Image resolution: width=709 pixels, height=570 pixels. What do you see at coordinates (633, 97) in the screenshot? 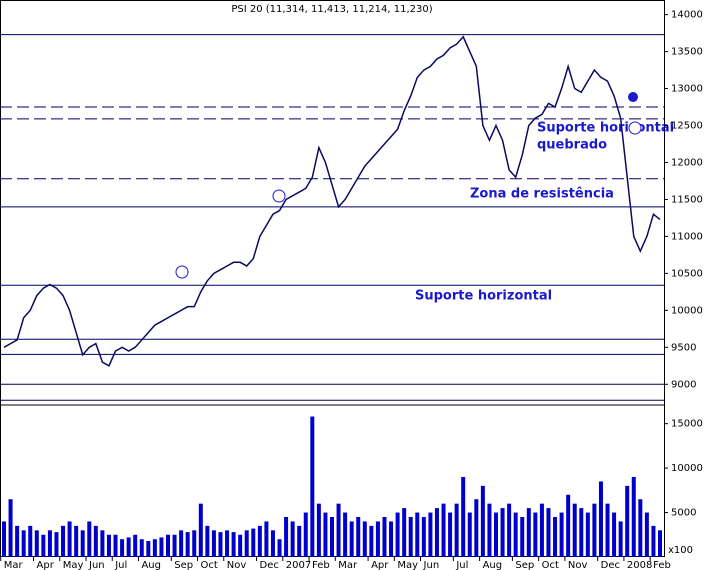
I see `bomb-icon` at bounding box center [633, 97].